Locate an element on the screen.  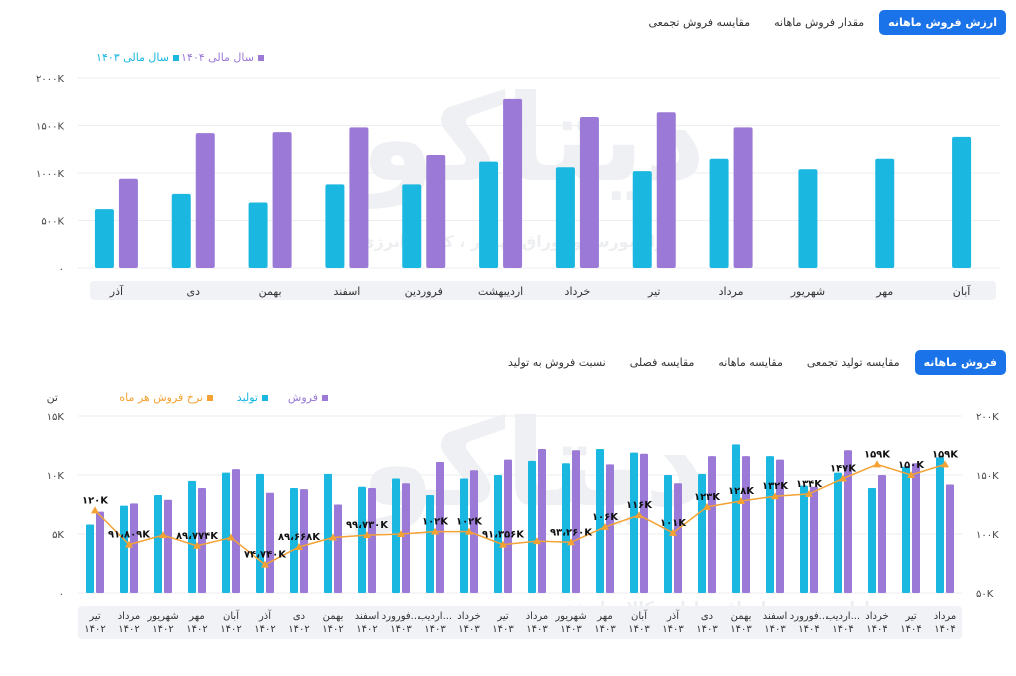
x-tick-label-11: آذر is located at coordinates (116, 291).